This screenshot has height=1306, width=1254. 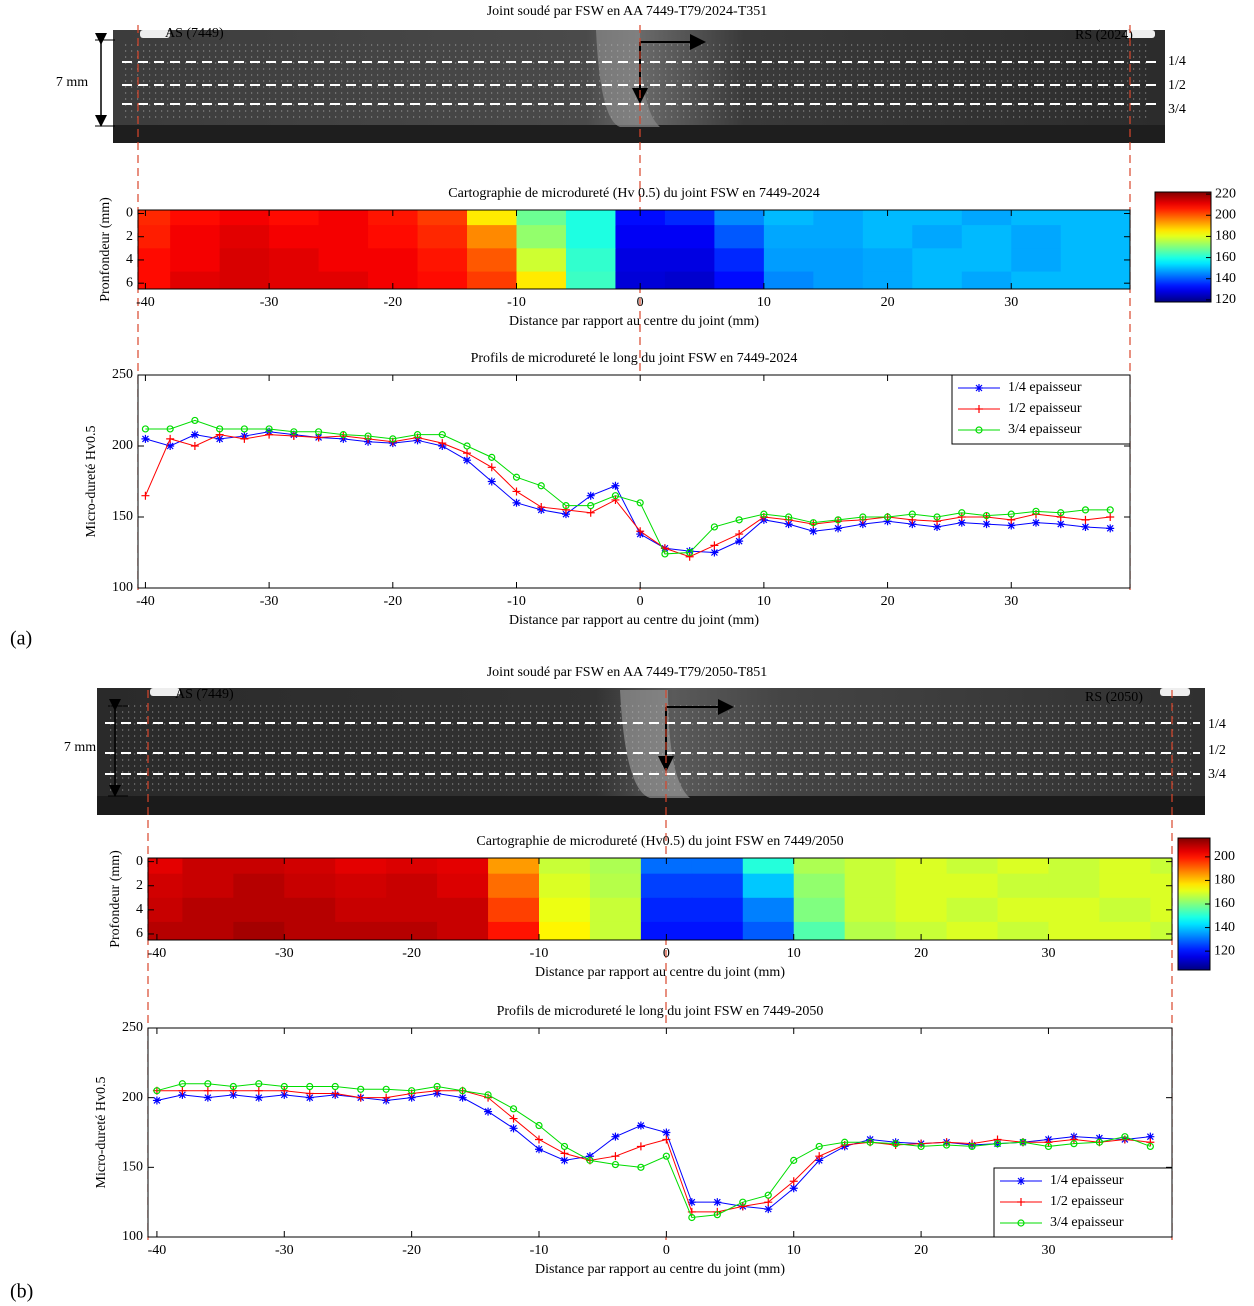 What do you see at coordinates (392, 302) in the screenshot?
I see `x-tick-label: -20` at bounding box center [392, 302].